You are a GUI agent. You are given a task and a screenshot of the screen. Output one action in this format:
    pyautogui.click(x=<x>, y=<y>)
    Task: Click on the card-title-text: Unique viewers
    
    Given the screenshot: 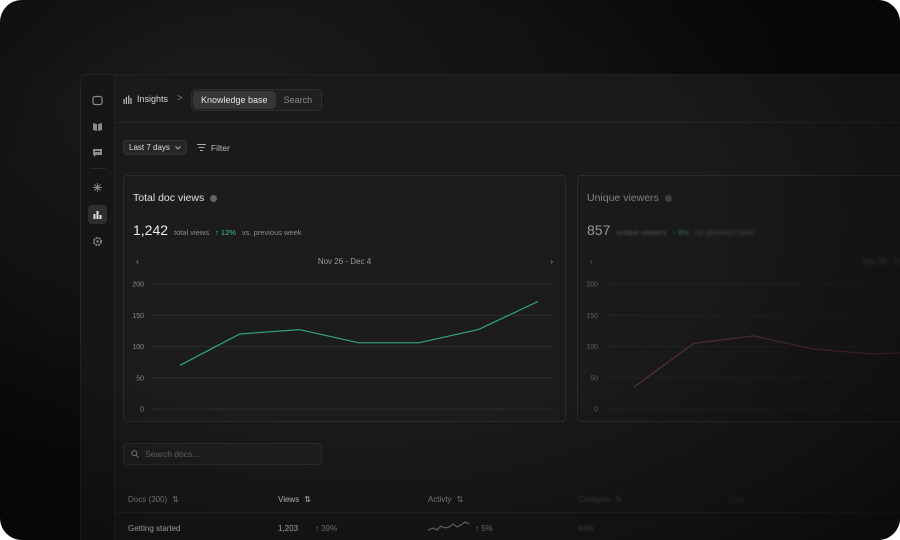 What is the action you would take?
    pyautogui.click(x=623, y=198)
    